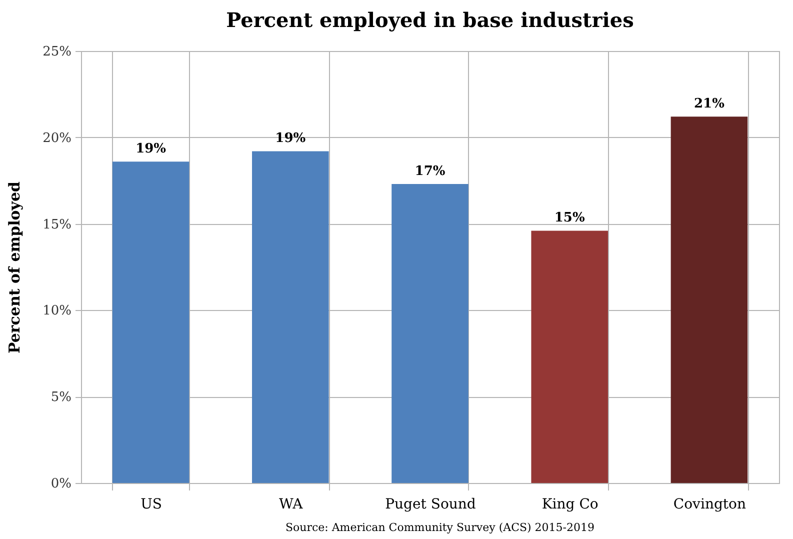  What do you see at coordinates (151, 504) in the screenshot?
I see `x-tick-label: US` at bounding box center [151, 504].